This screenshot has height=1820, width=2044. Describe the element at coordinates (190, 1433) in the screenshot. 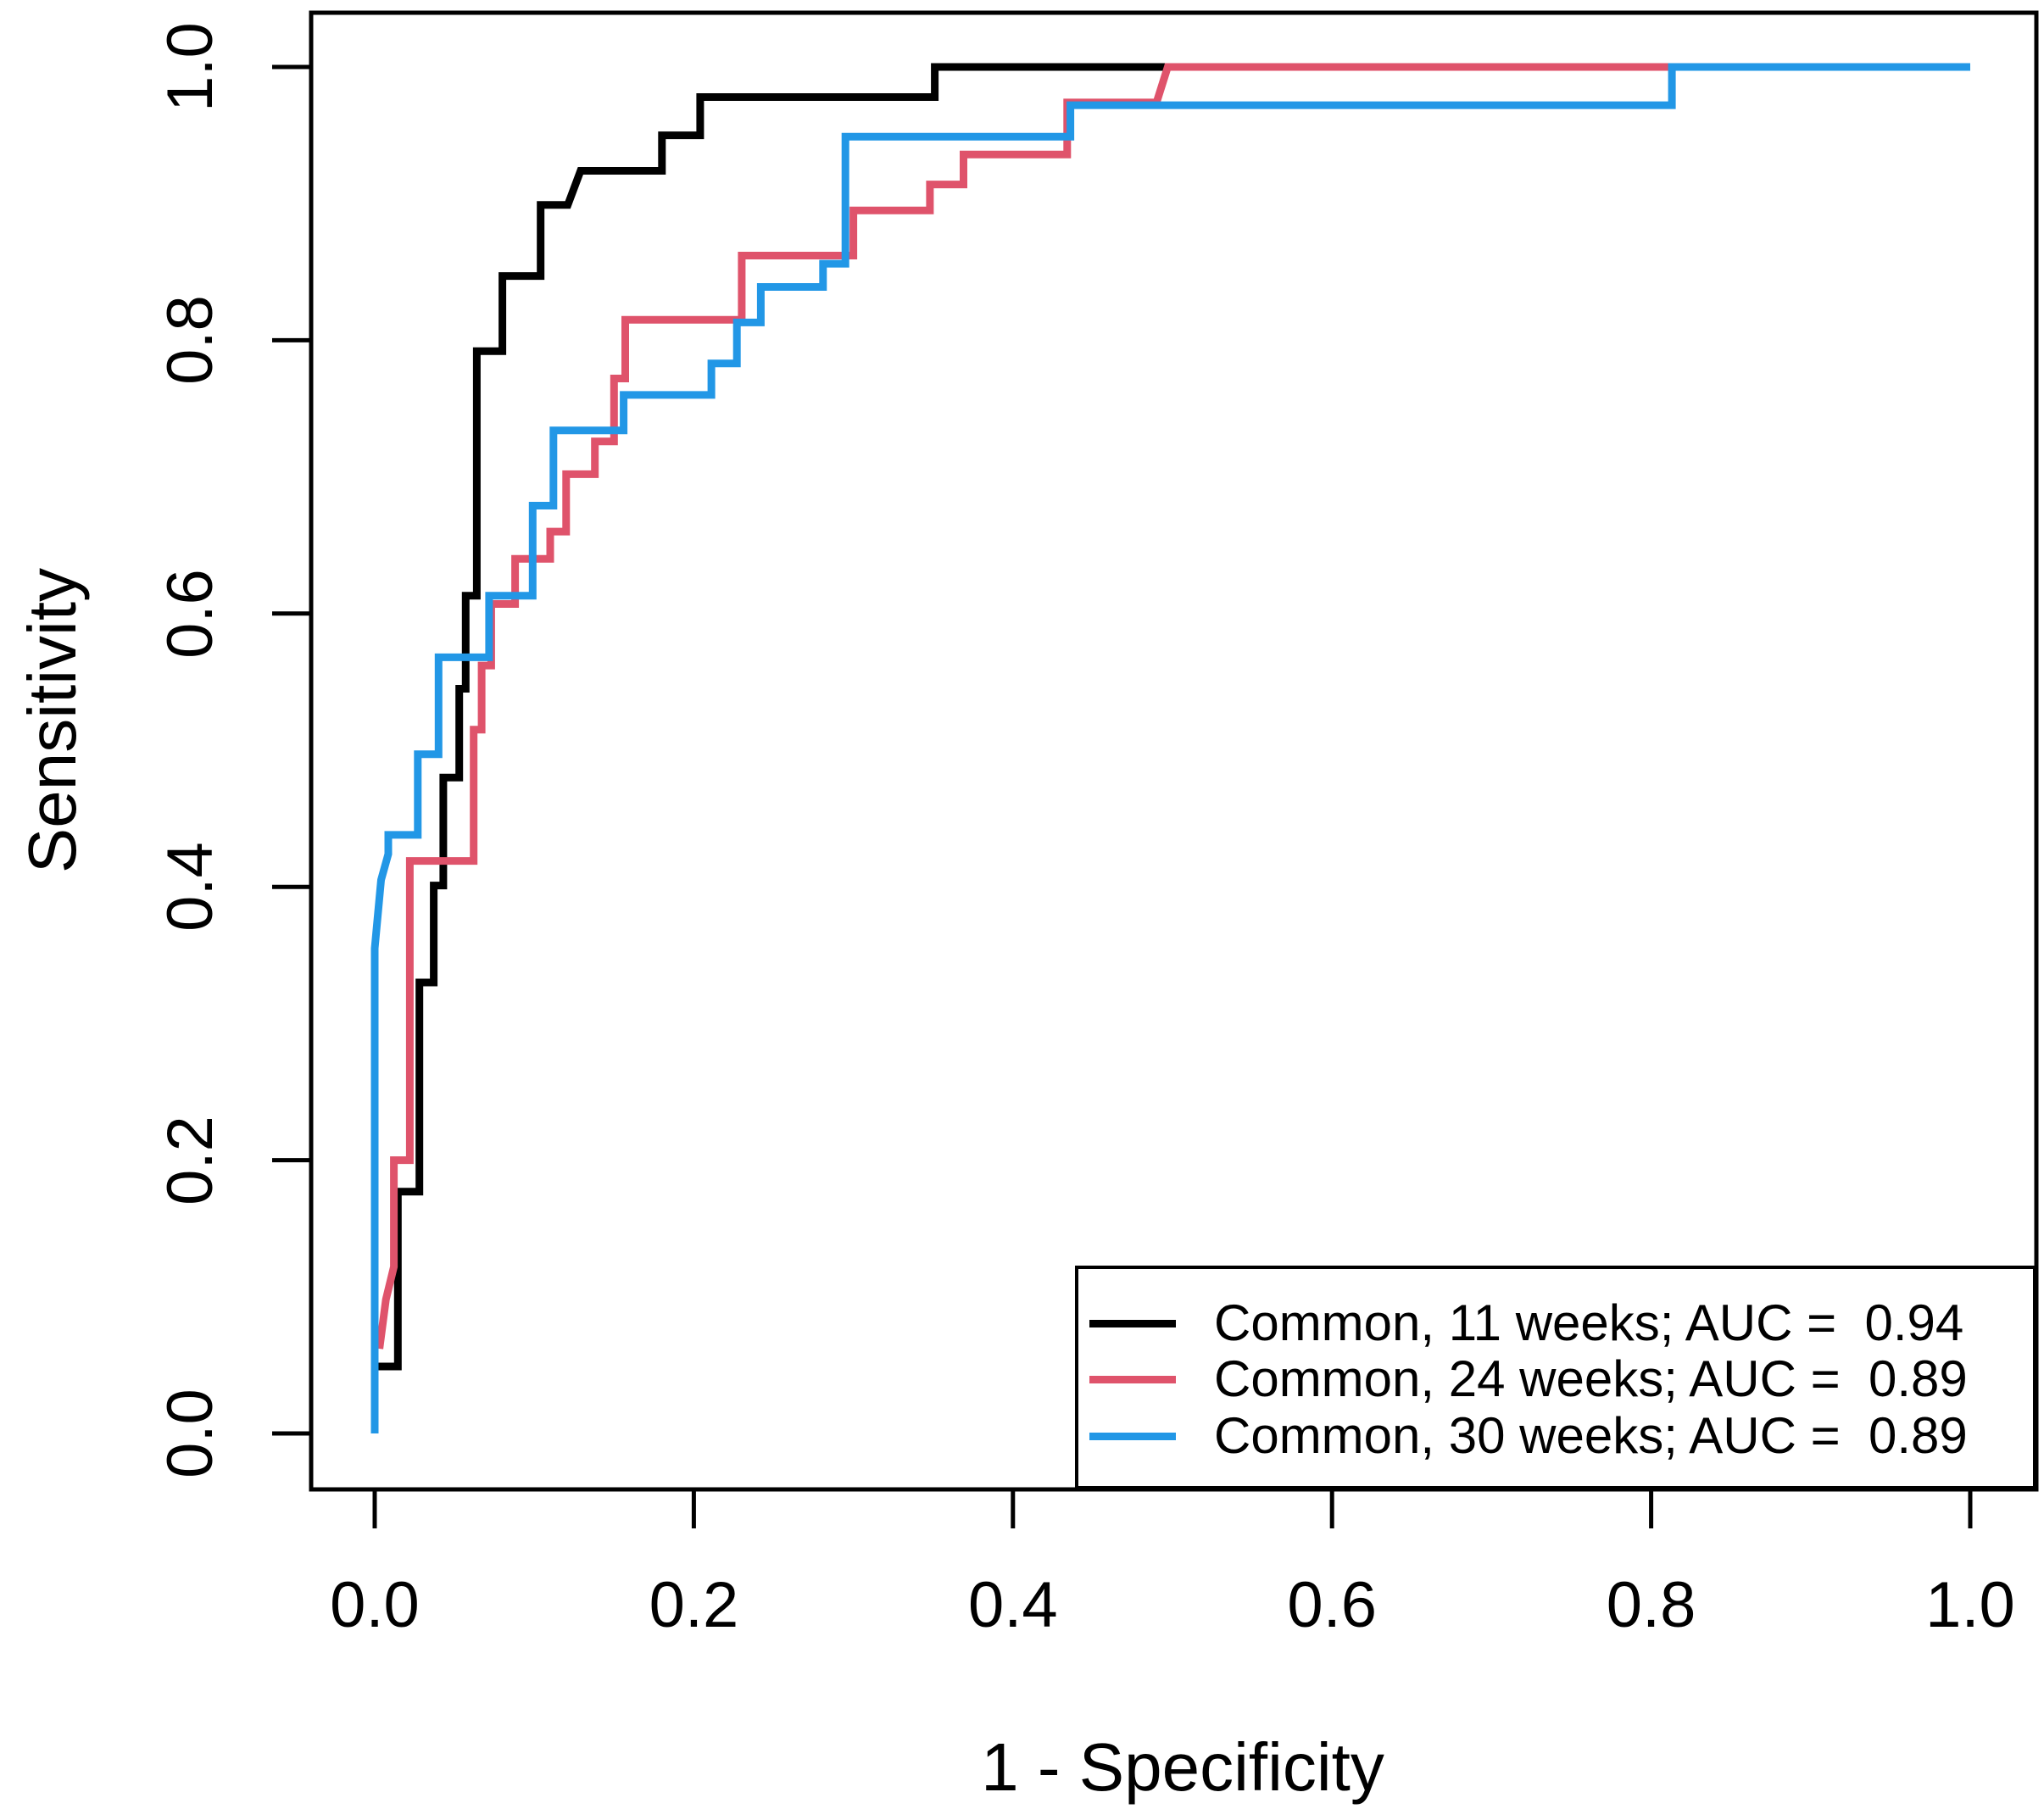

I see `y-tick-label: 0.0` at that location.